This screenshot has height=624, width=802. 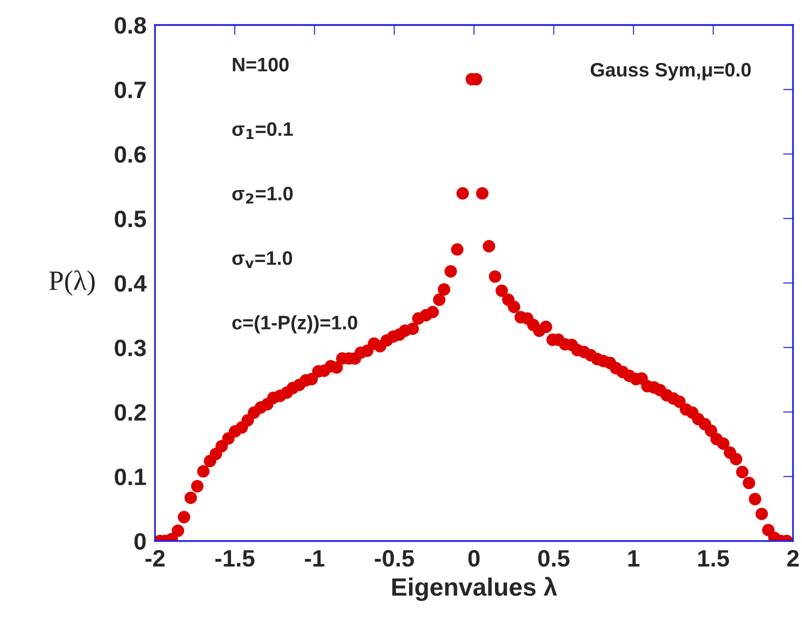 I want to click on y-tick-label: 0.2, so click(x=130, y=412).